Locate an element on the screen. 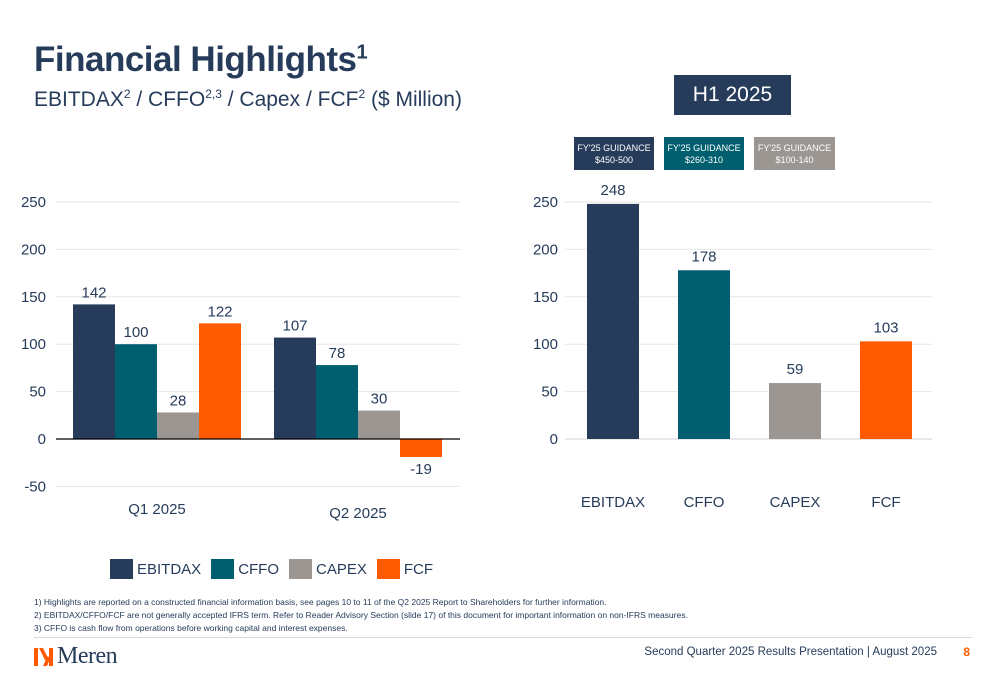 This screenshot has width=1000, height=685. legend-item-ebitdax: EBITDAX is located at coordinates (155, 569).